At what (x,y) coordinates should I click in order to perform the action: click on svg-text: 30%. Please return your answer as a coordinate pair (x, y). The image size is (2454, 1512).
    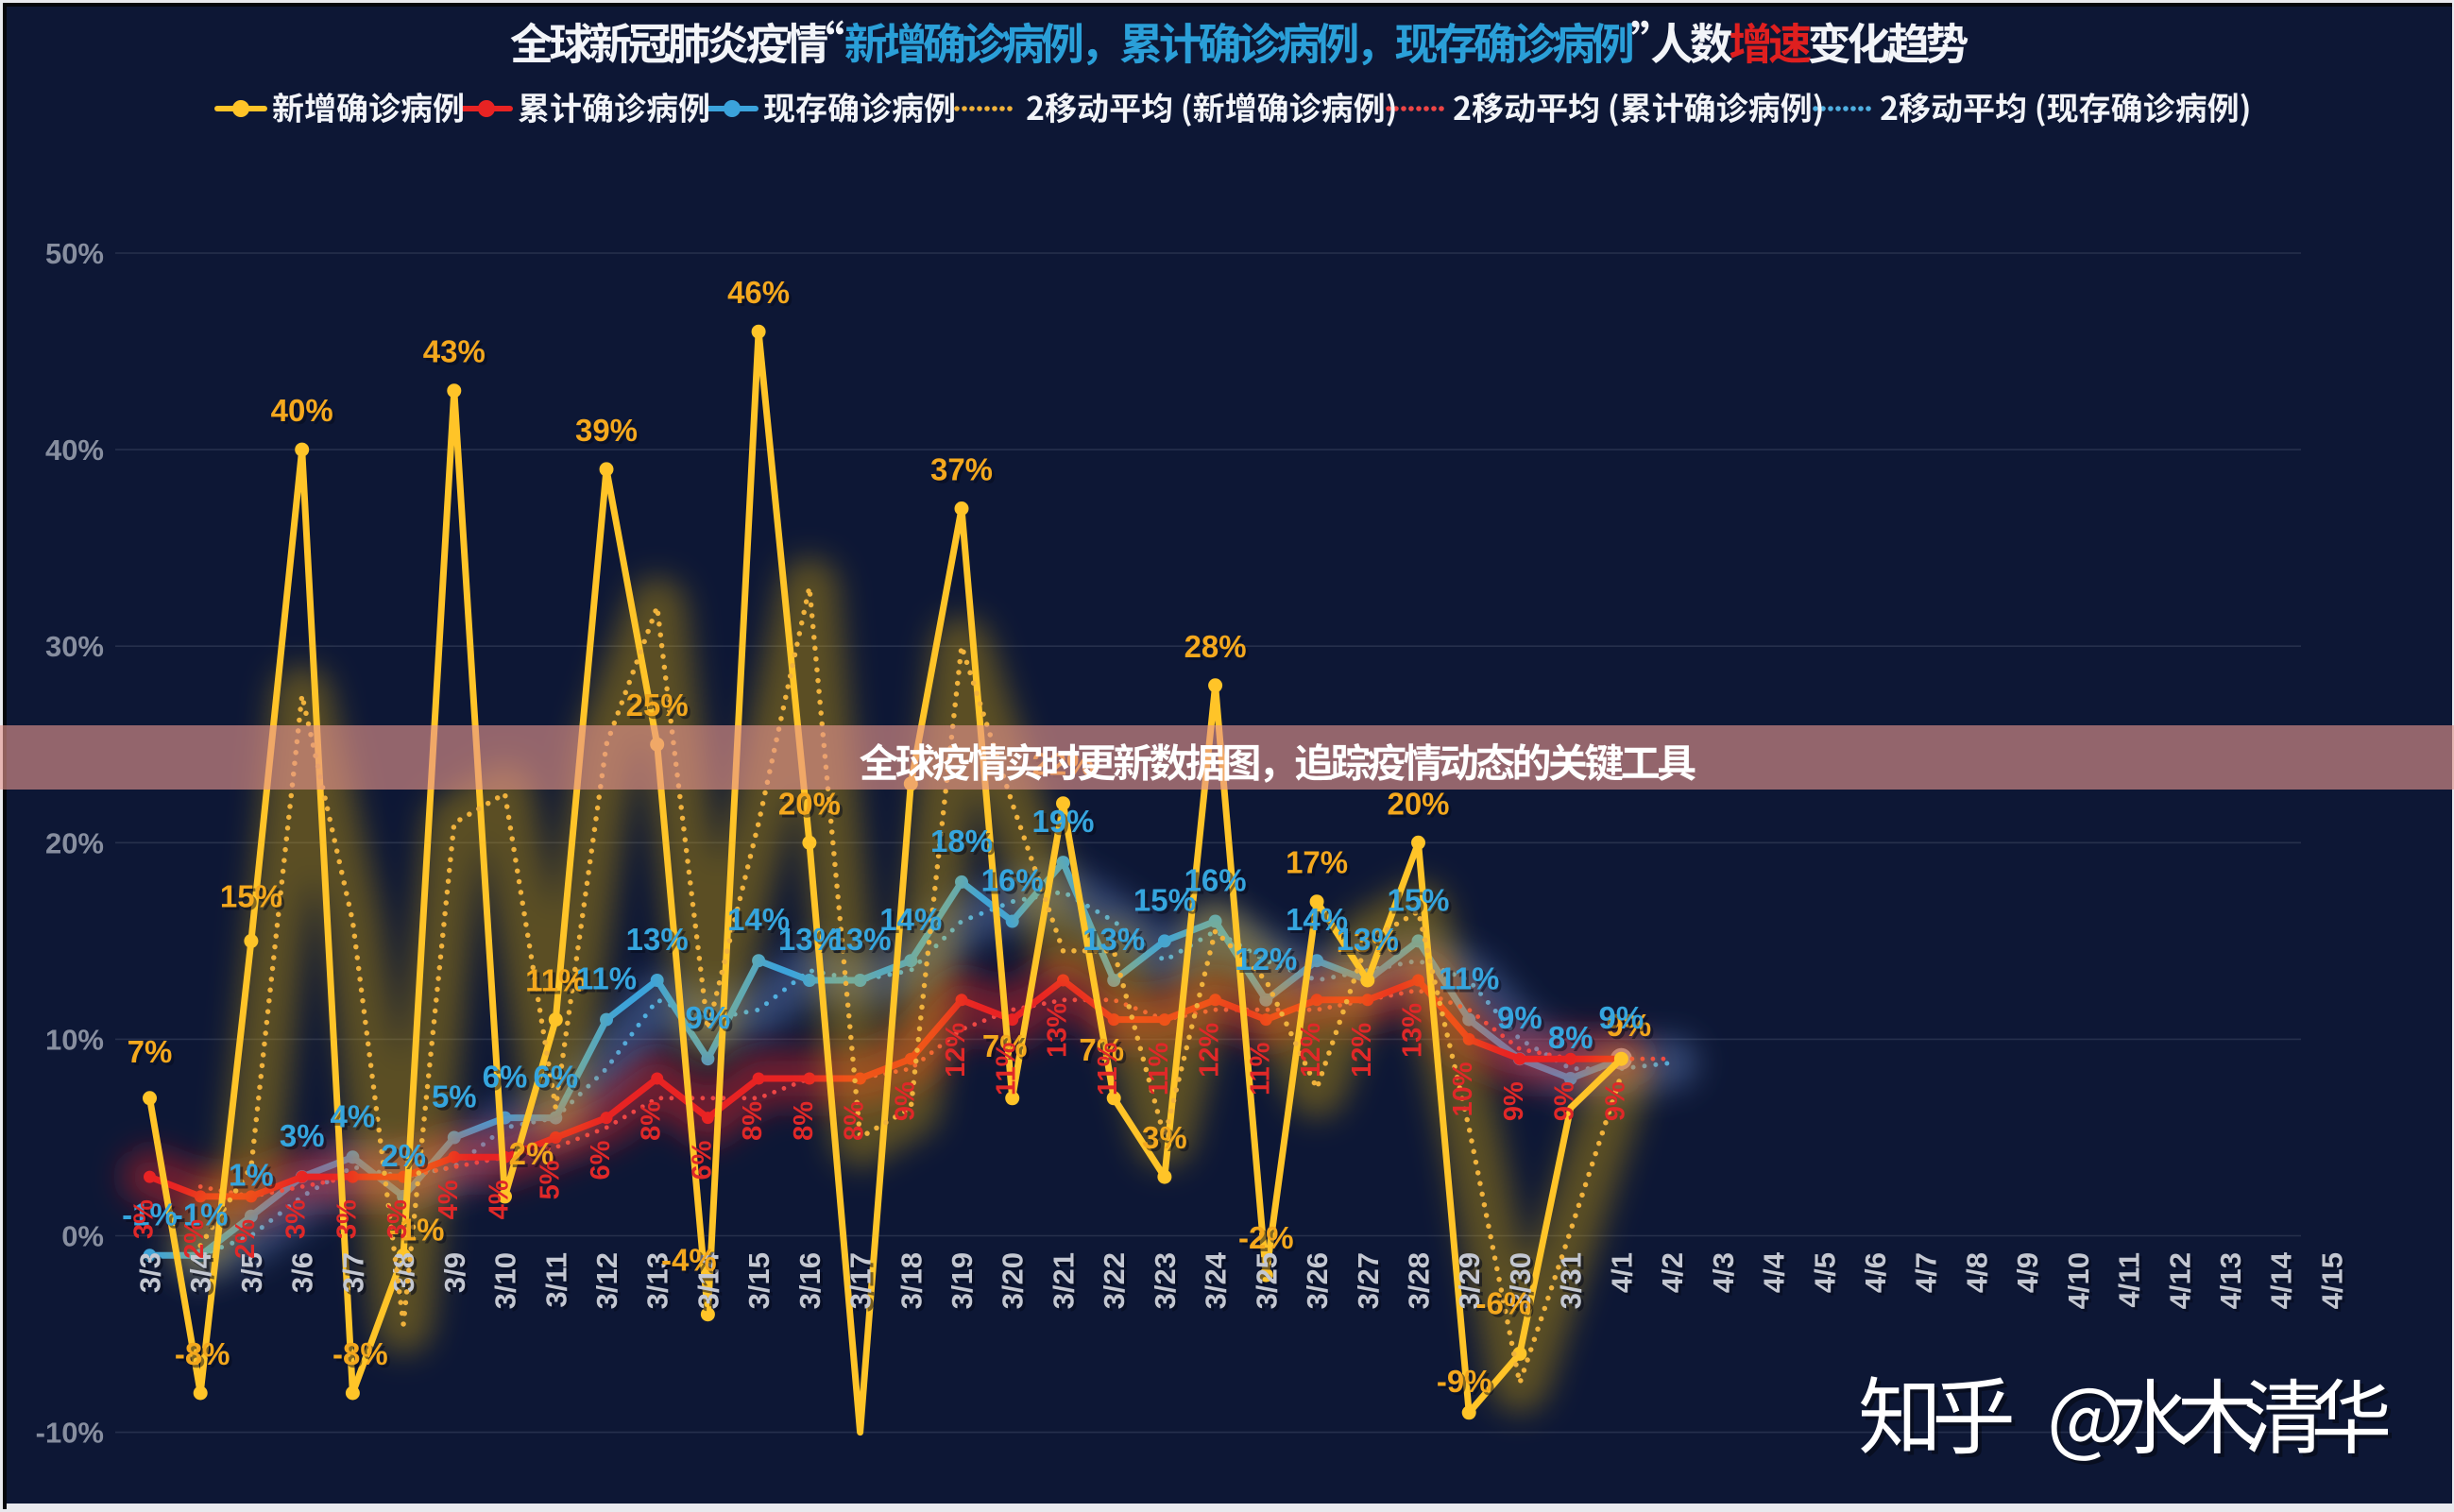
    Looking at the image, I should click on (75, 646).